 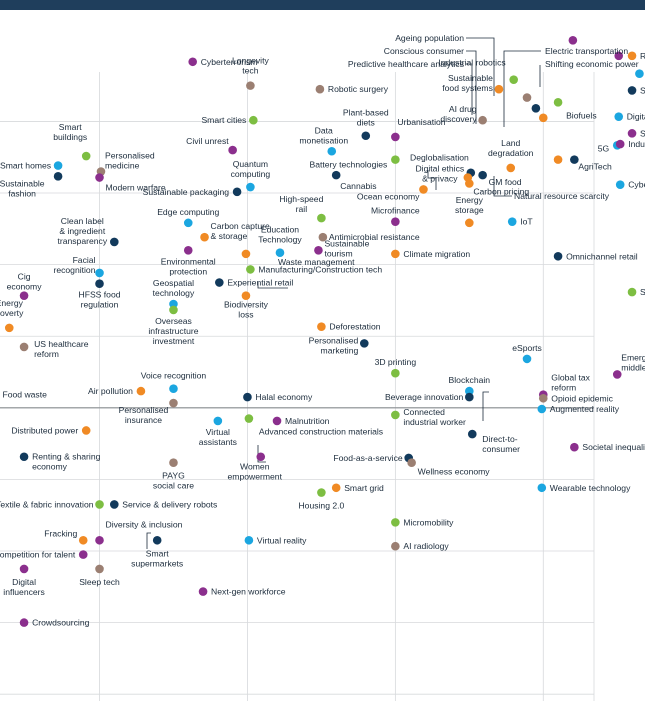 I want to click on point-wellness-economy, so click(x=411, y=463).